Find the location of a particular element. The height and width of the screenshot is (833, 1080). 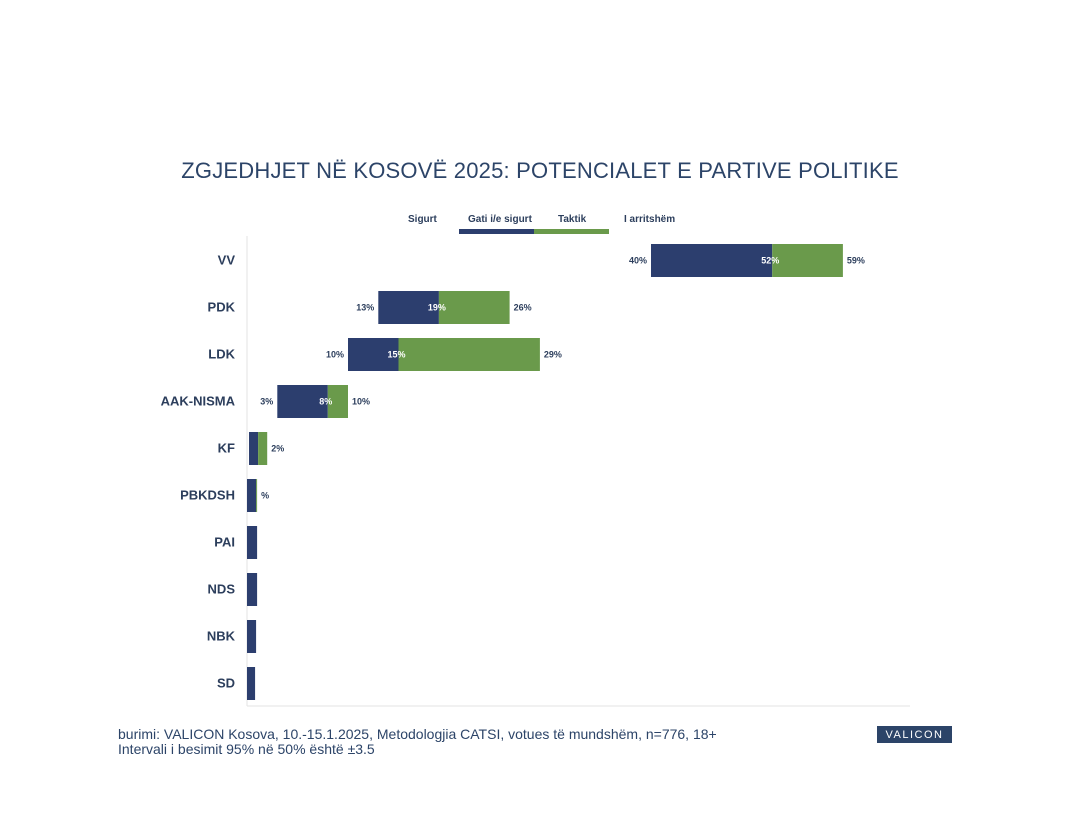

bar-gati-sd is located at coordinates (251, 683).